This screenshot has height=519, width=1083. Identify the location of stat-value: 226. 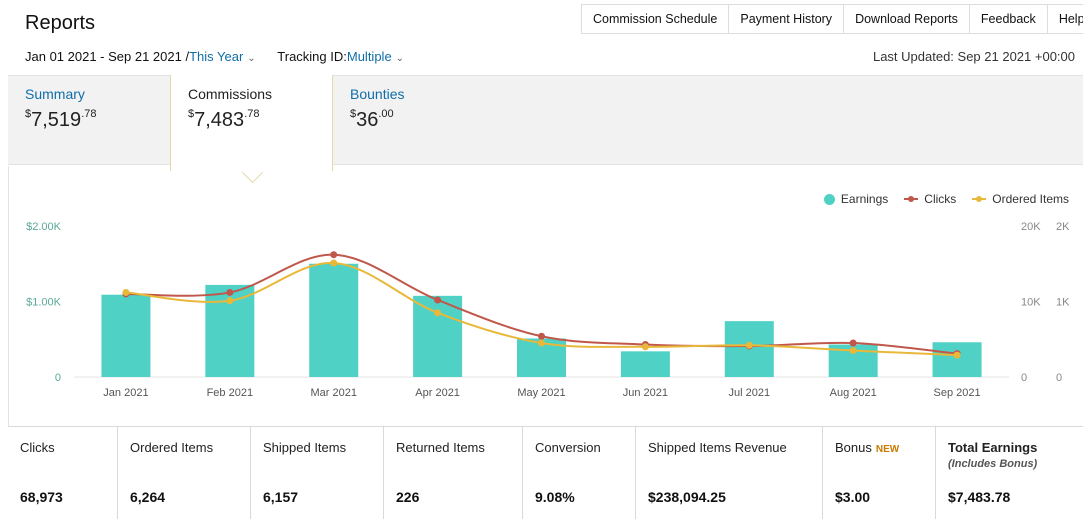
(408, 497).